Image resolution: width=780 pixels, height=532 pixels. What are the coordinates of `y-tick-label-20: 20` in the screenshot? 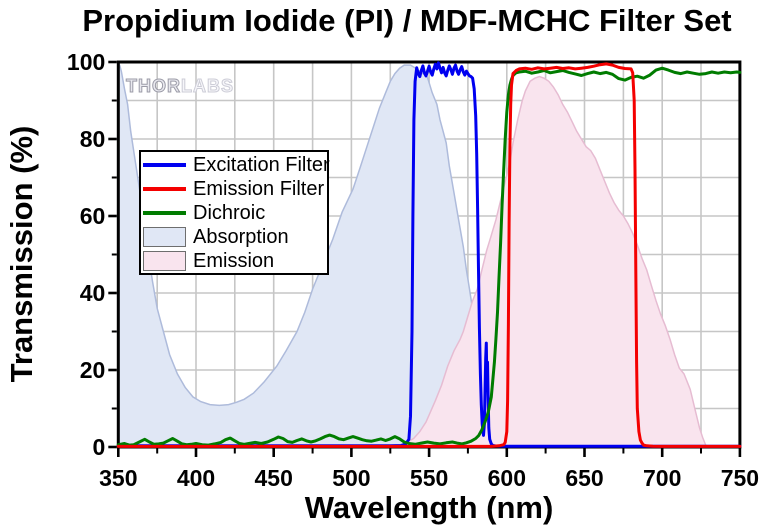 It's located at (93, 370).